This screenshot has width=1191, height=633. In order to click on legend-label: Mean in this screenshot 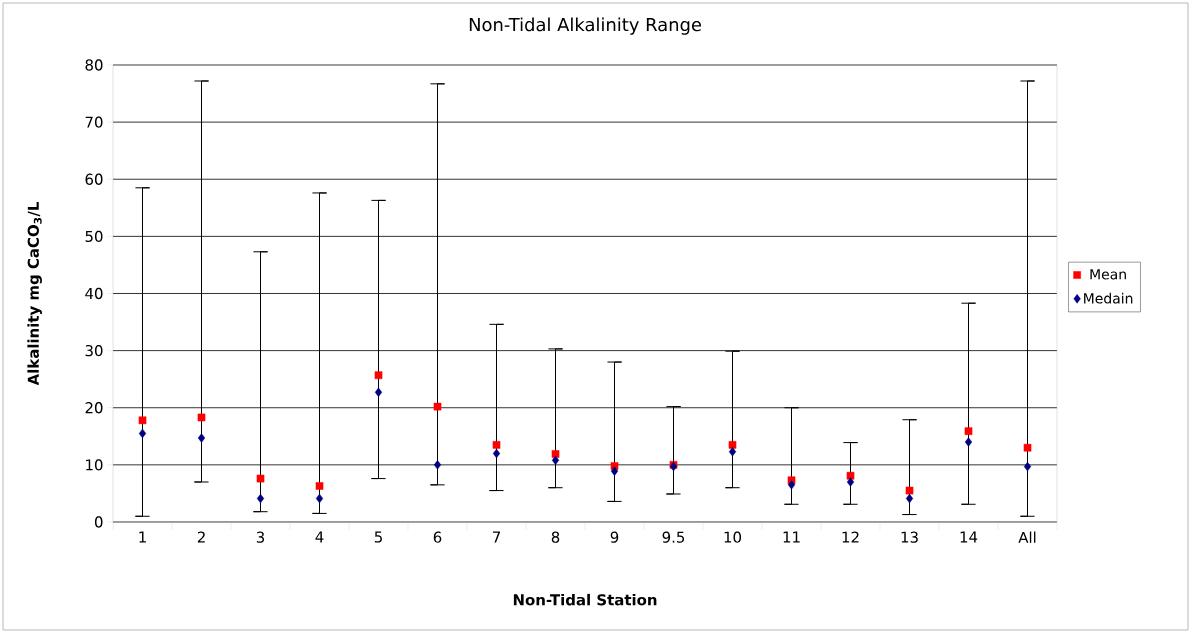, I will do `click(1108, 274)`.